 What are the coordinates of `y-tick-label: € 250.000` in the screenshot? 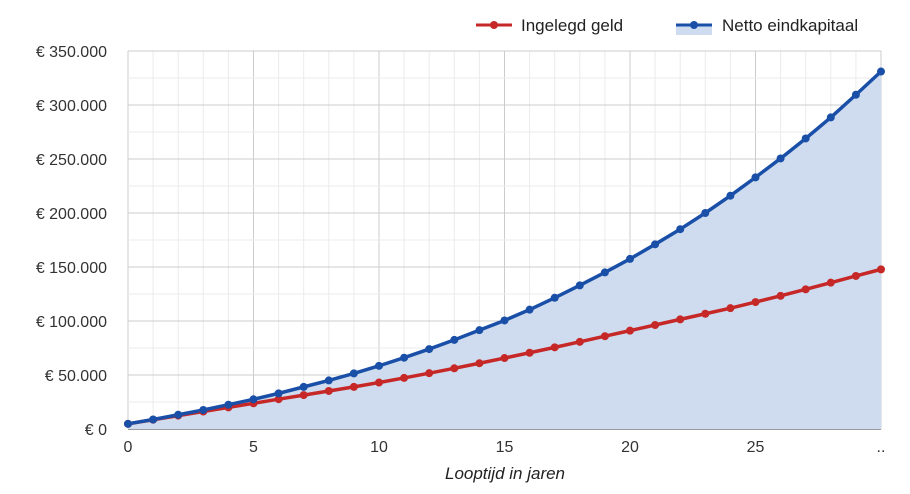 It's located at (71, 160).